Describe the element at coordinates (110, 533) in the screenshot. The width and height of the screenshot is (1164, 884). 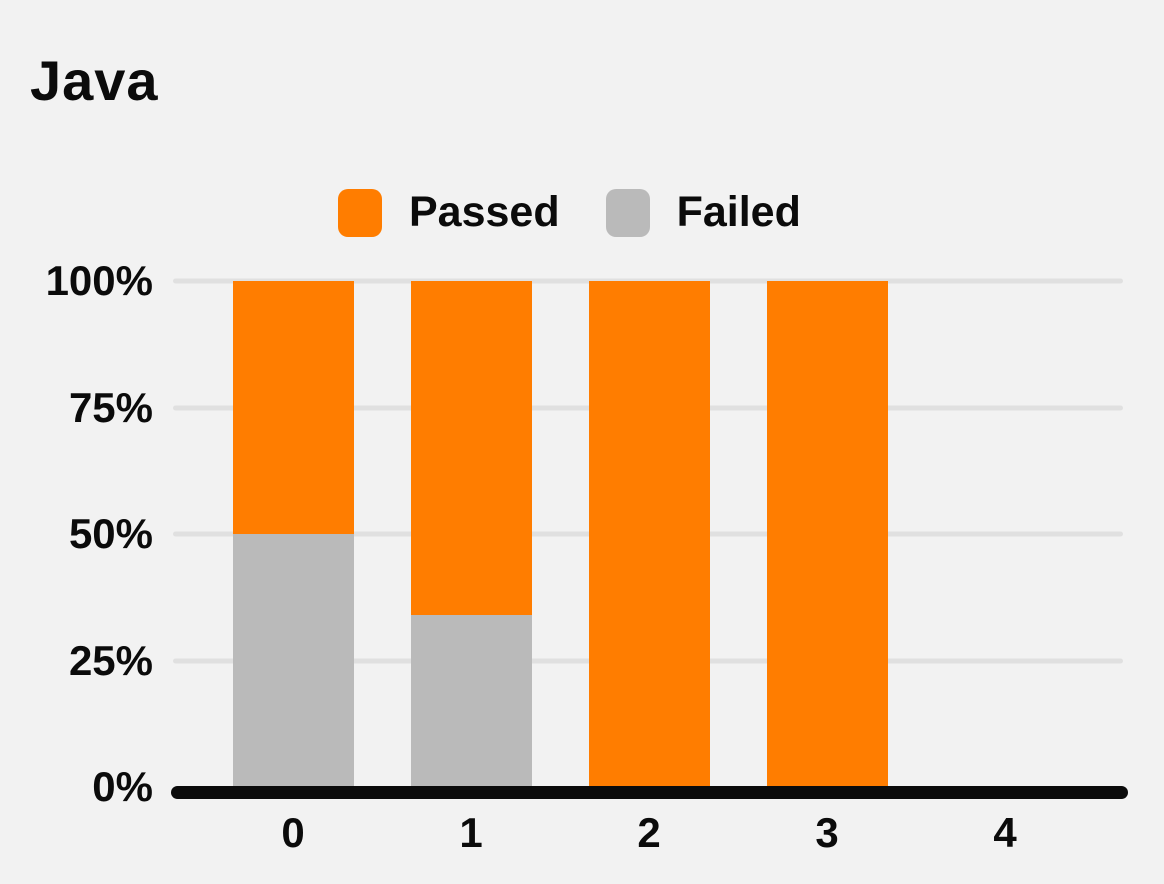
I see `y-axis-label: 50%` at that location.